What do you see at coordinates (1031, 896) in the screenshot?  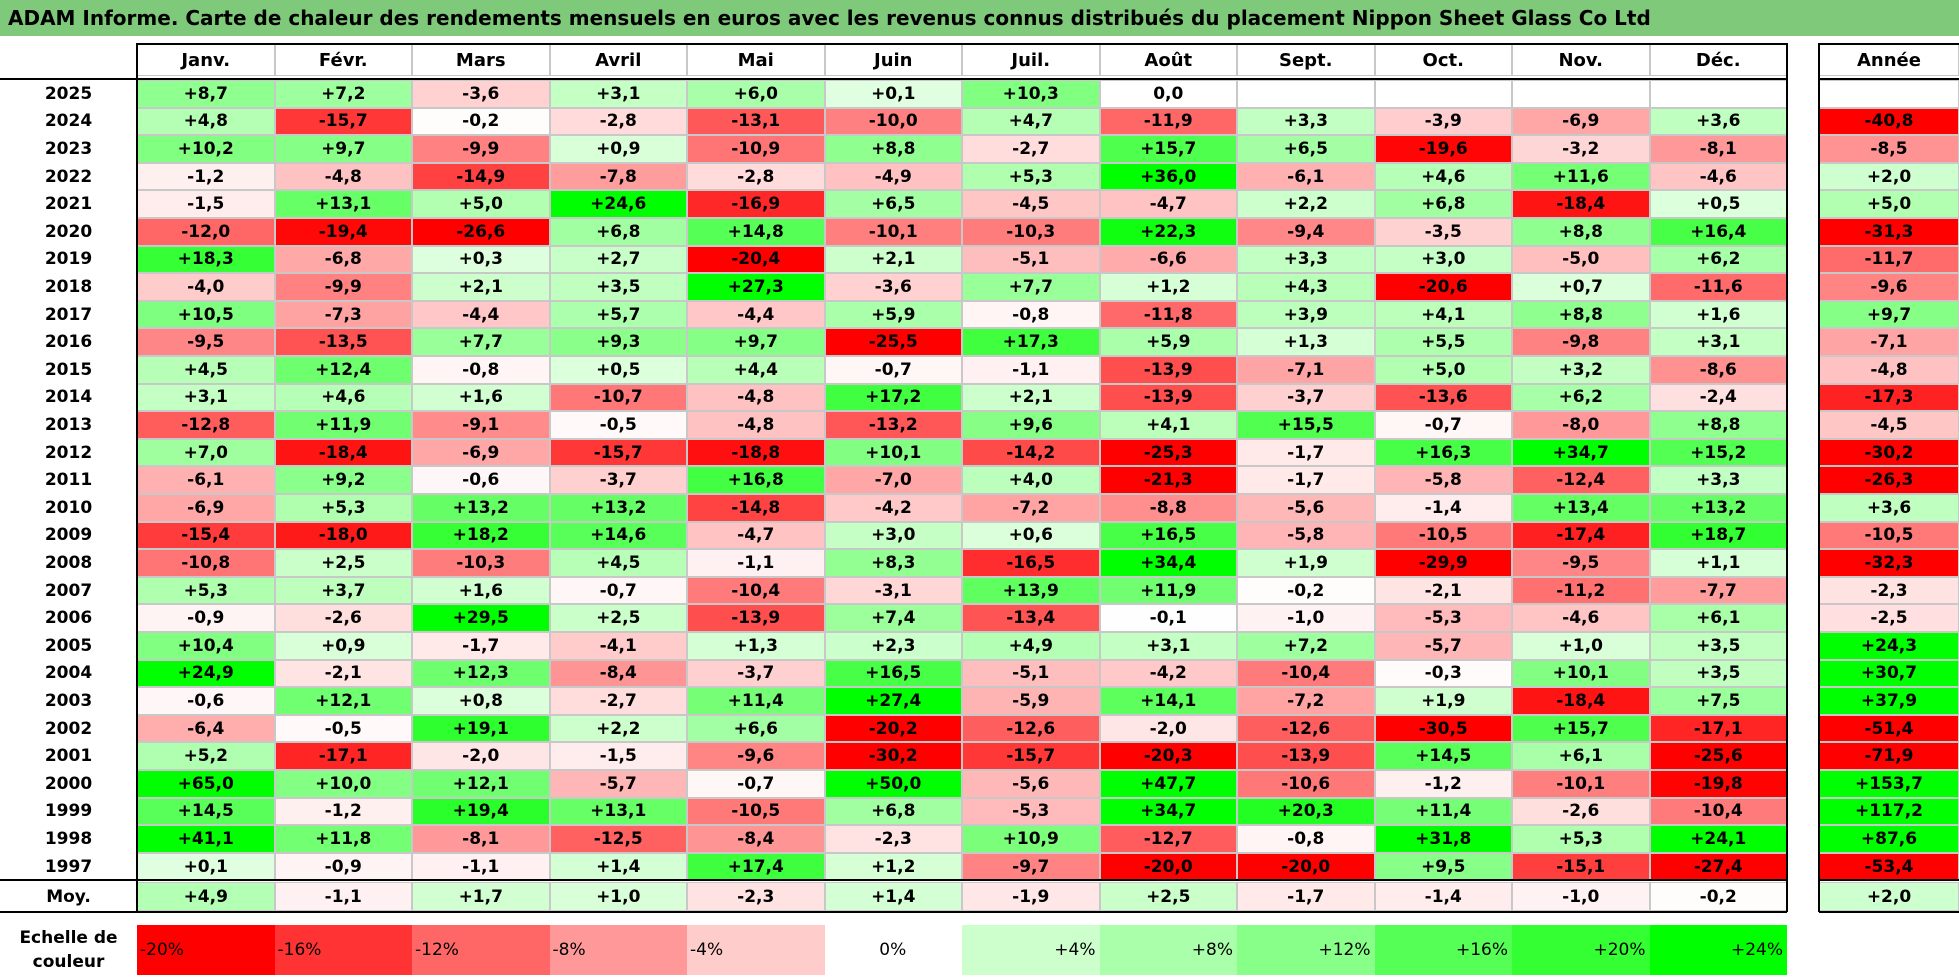 I see `average-cell: -1,9` at bounding box center [1031, 896].